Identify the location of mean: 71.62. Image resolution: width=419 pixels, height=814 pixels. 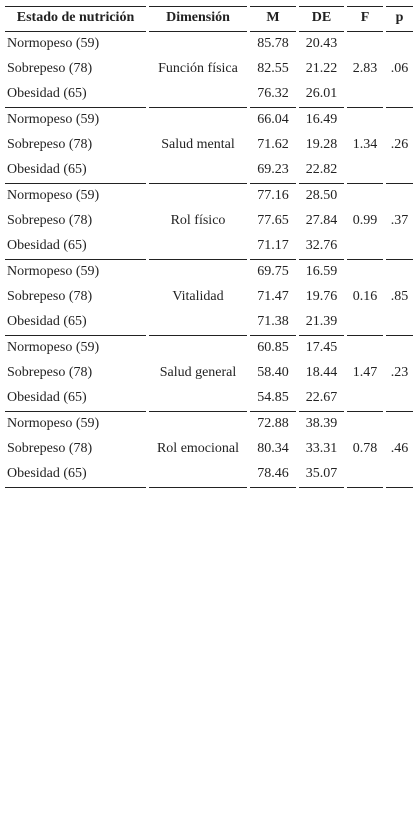
(273, 144).